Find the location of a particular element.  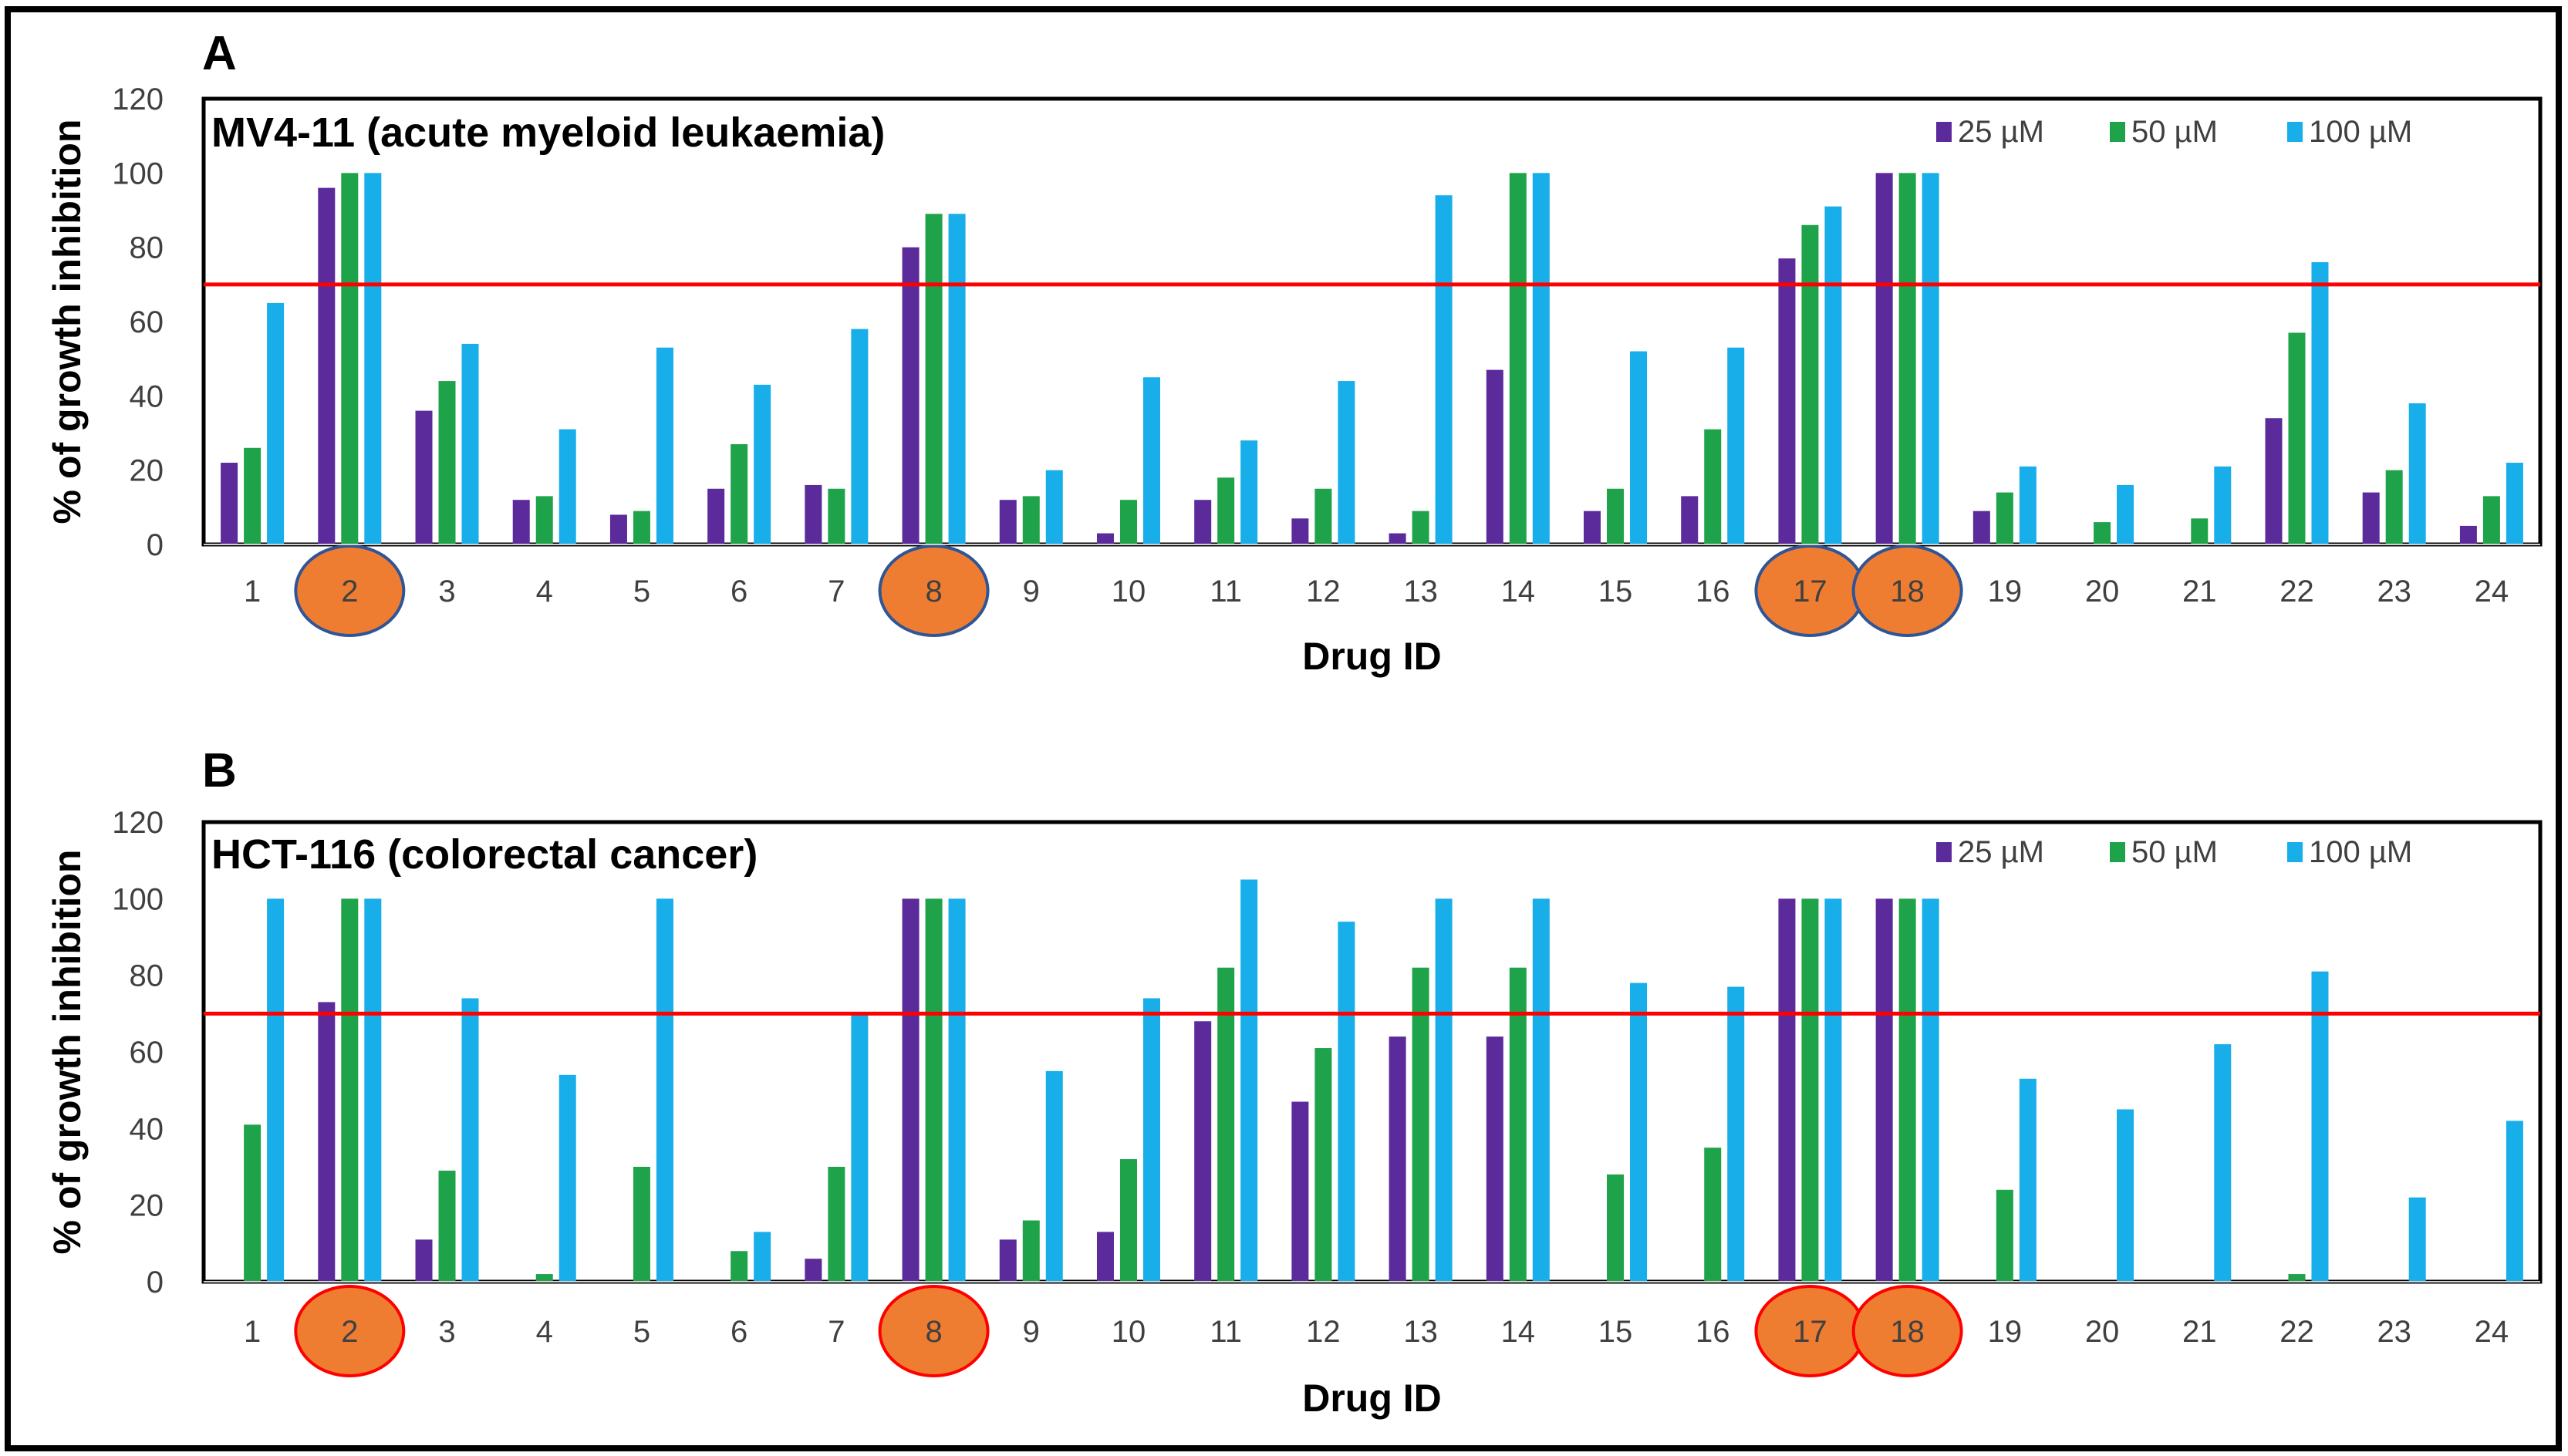

bar-20-100M is located at coordinates (2125, 514).